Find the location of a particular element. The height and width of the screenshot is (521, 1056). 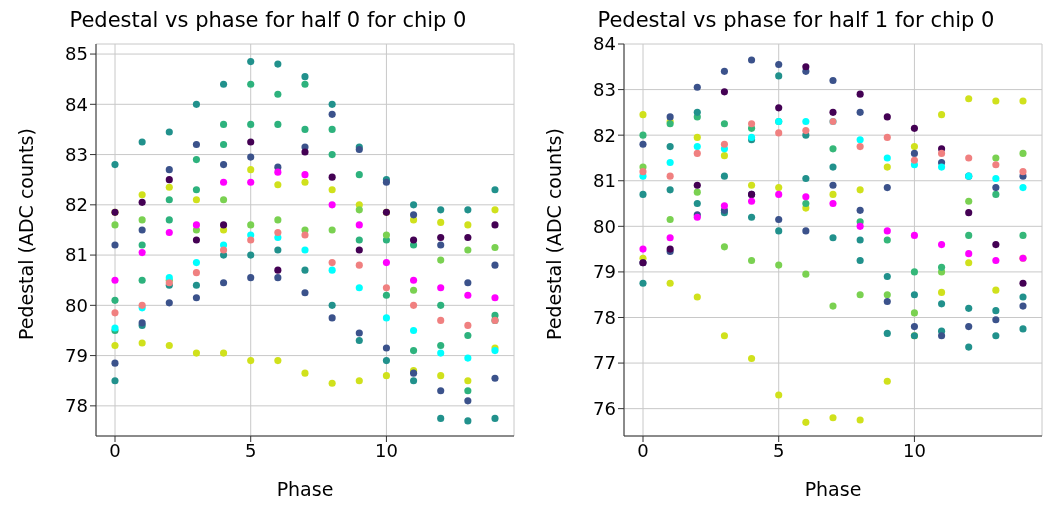

chart-title: Pedestal vs phase for half 1 for chip 0 is located at coordinates (796, 20).